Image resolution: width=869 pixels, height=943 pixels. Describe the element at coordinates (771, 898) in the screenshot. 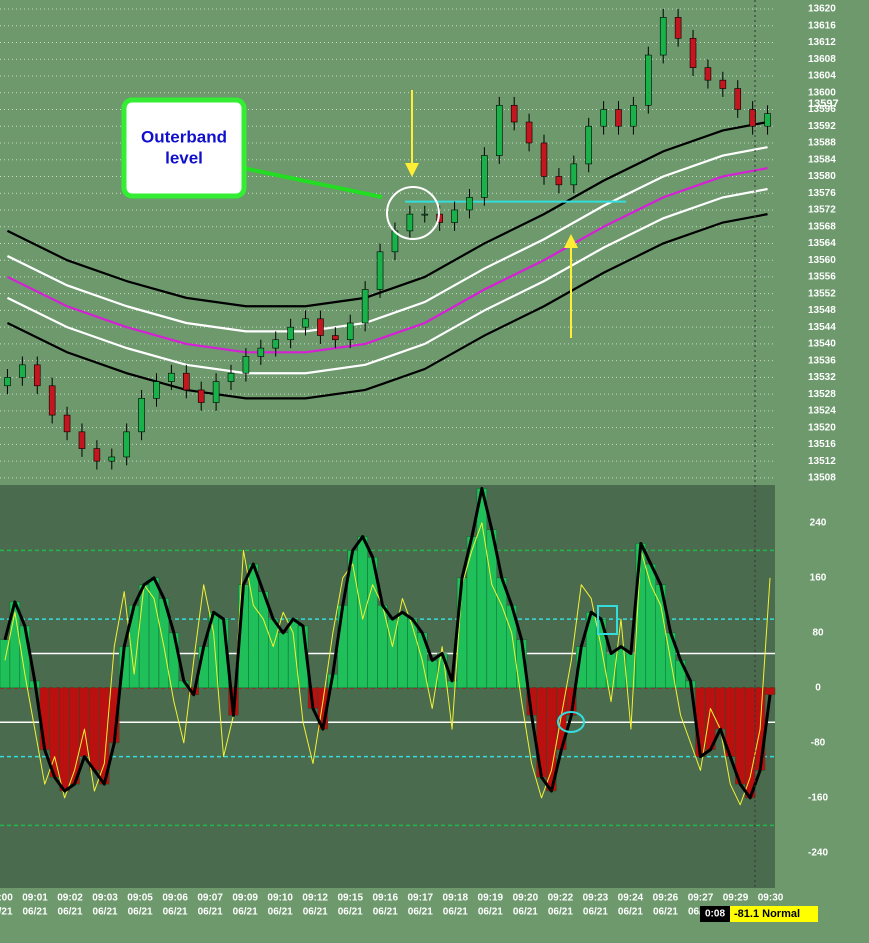

I see `x-tick-label: 09:30` at that location.